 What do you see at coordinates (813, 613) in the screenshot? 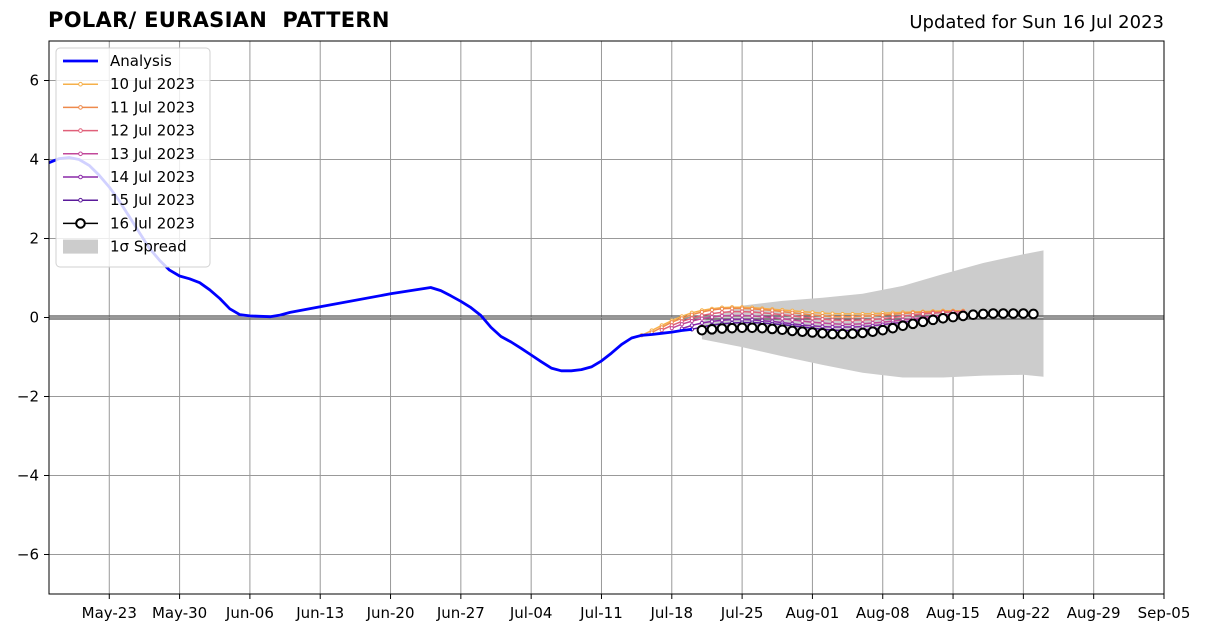
I see `x-tick-label: Aug-01` at bounding box center [813, 613].